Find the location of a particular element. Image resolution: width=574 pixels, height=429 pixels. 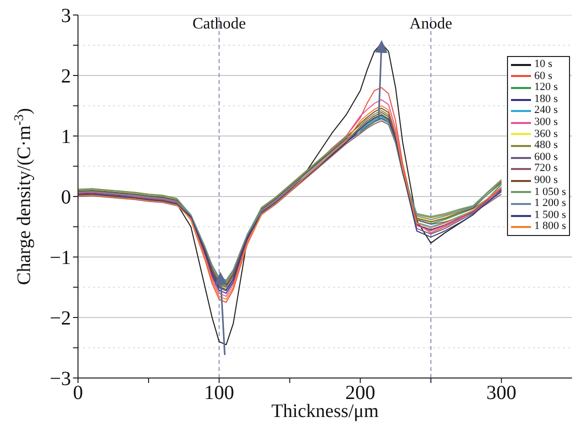

legend-label: 240 s is located at coordinates (546, 110).